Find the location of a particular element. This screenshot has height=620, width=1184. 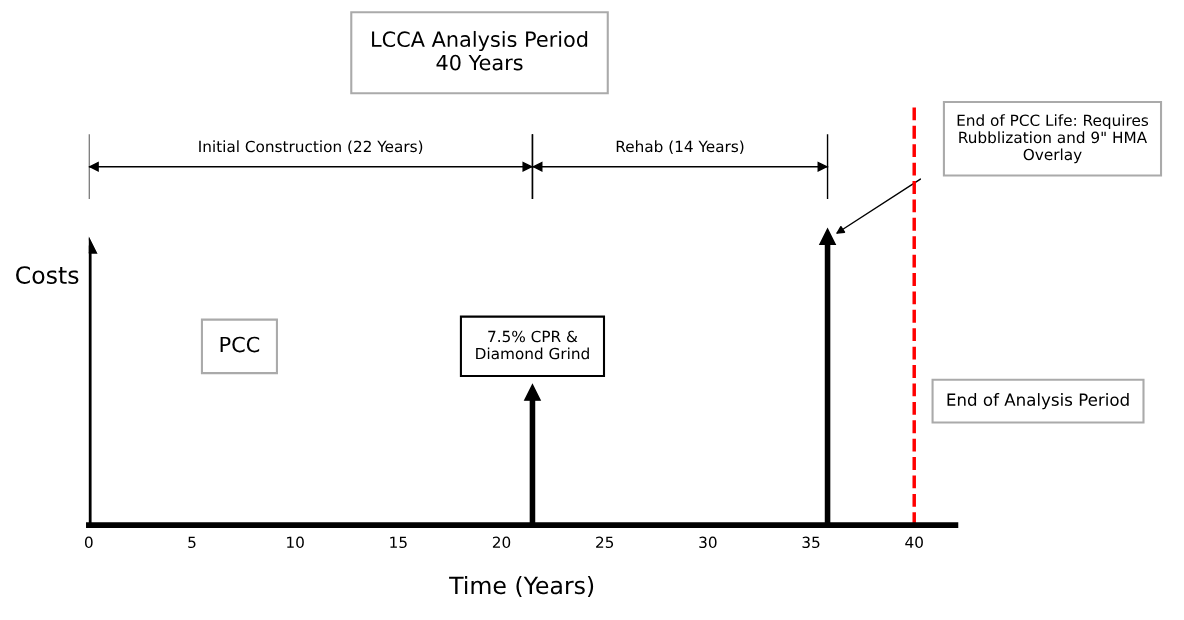

x-tick-label: 15 is located at coordinates (398, 542).